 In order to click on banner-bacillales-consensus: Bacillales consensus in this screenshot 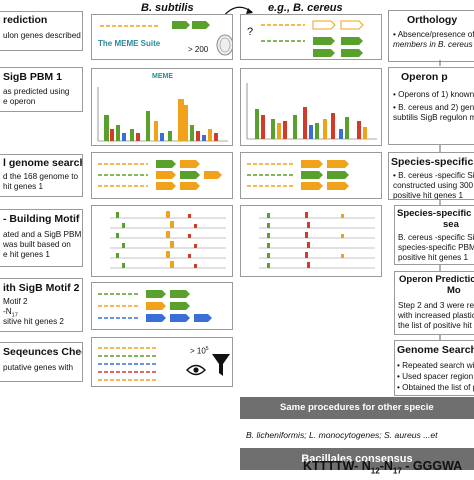, I will do `click(357, 459)`.